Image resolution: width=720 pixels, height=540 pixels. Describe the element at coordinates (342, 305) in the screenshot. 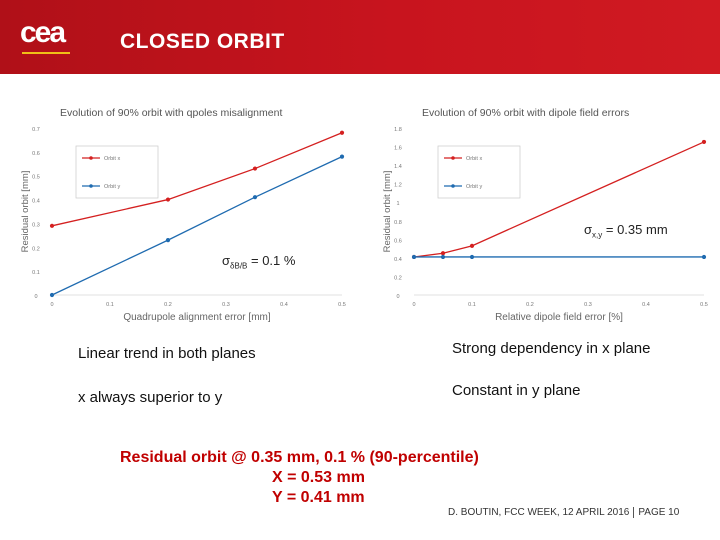

I see `chart1-xtick-label-5: 0.5` at that location.